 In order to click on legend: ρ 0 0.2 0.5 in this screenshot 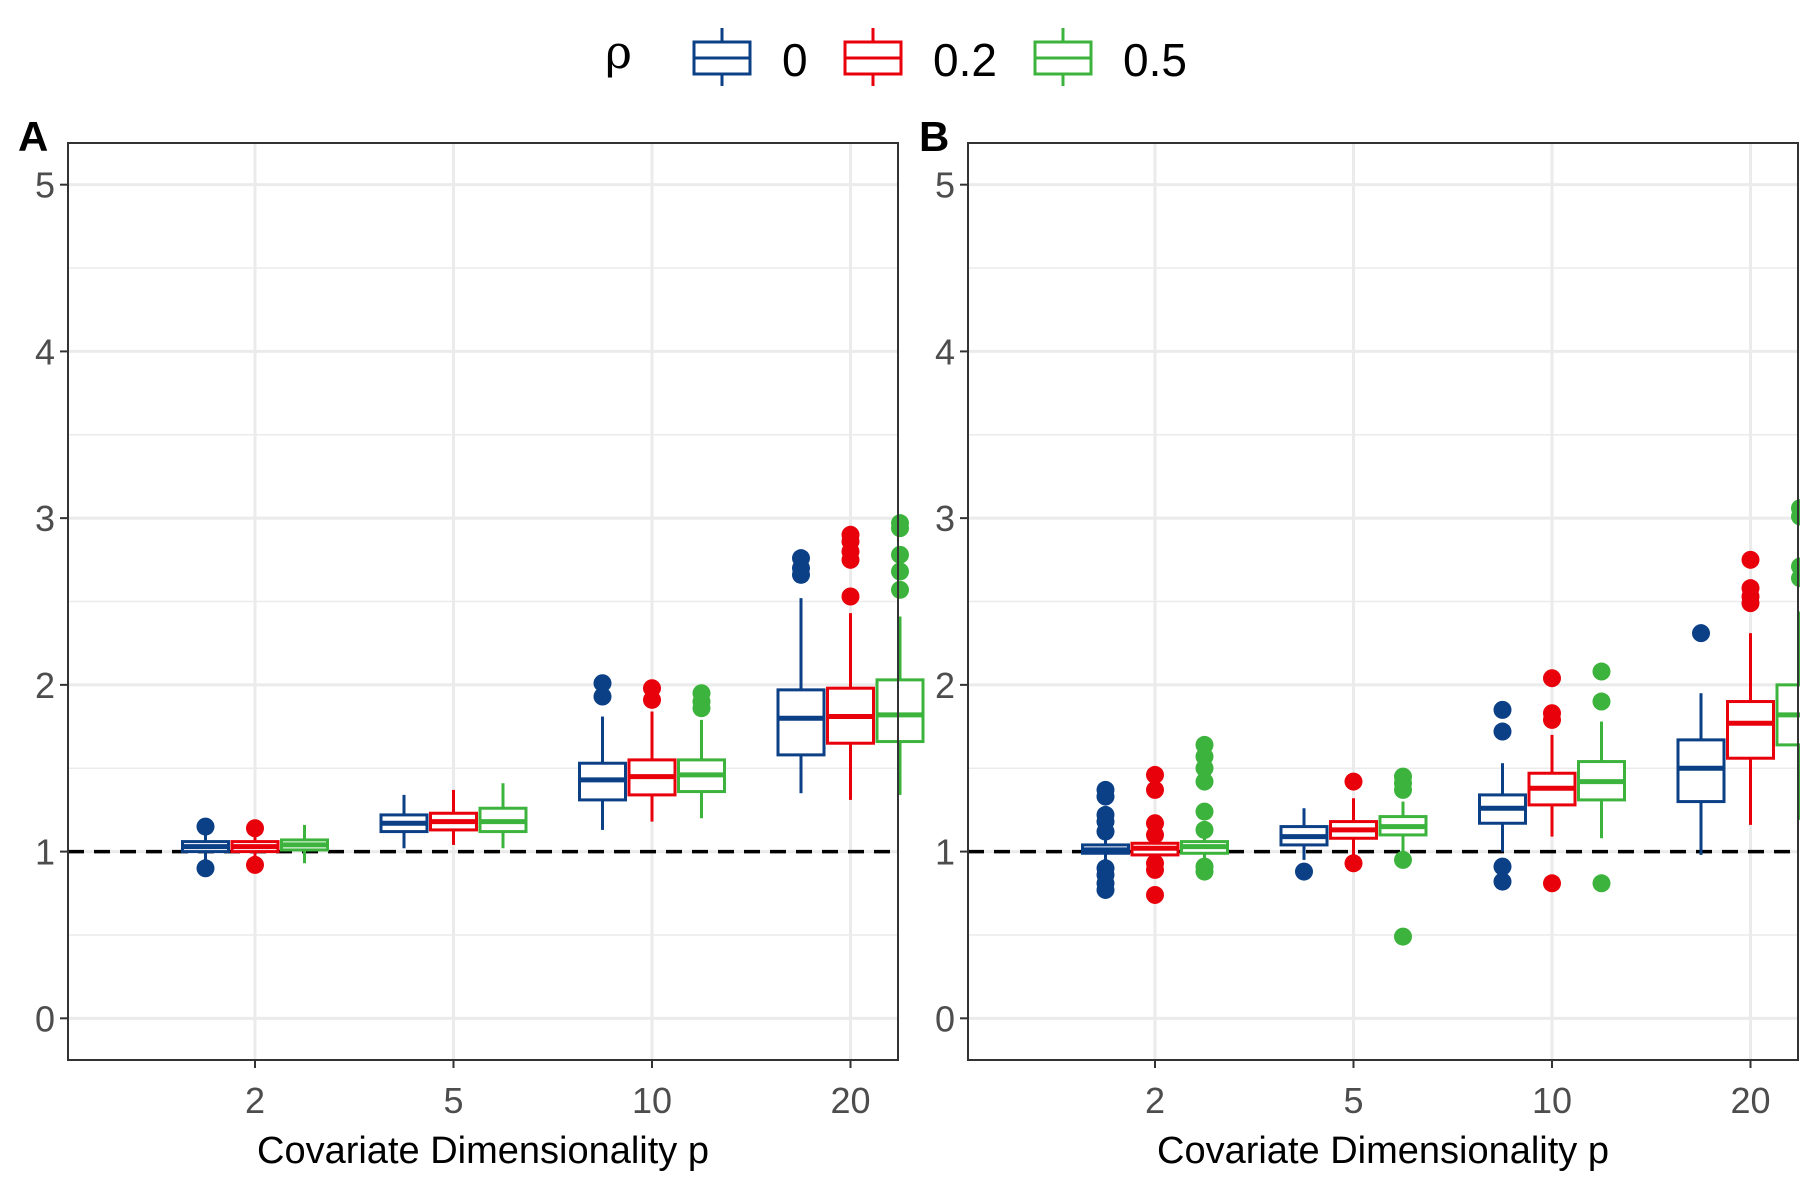, I will do `click(896, 55)`.